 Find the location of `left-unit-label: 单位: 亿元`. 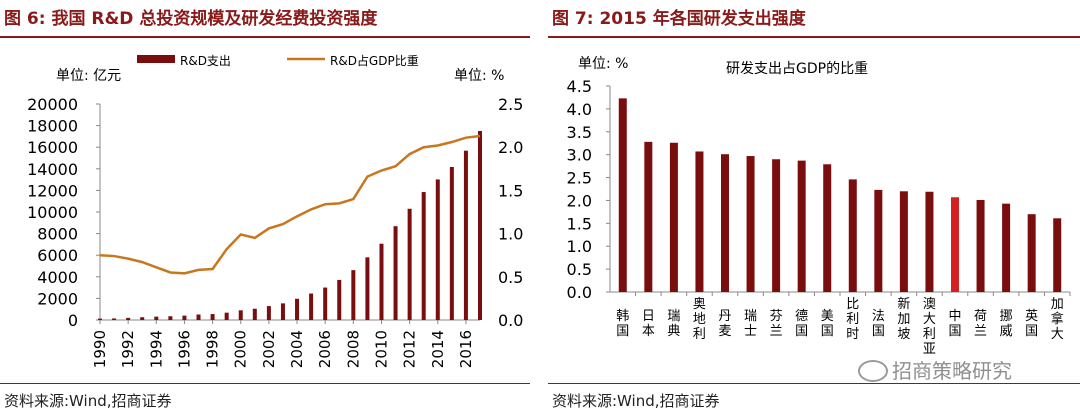

left-unit-label: 单位: 亿元 is located at coordinates (88, 76).